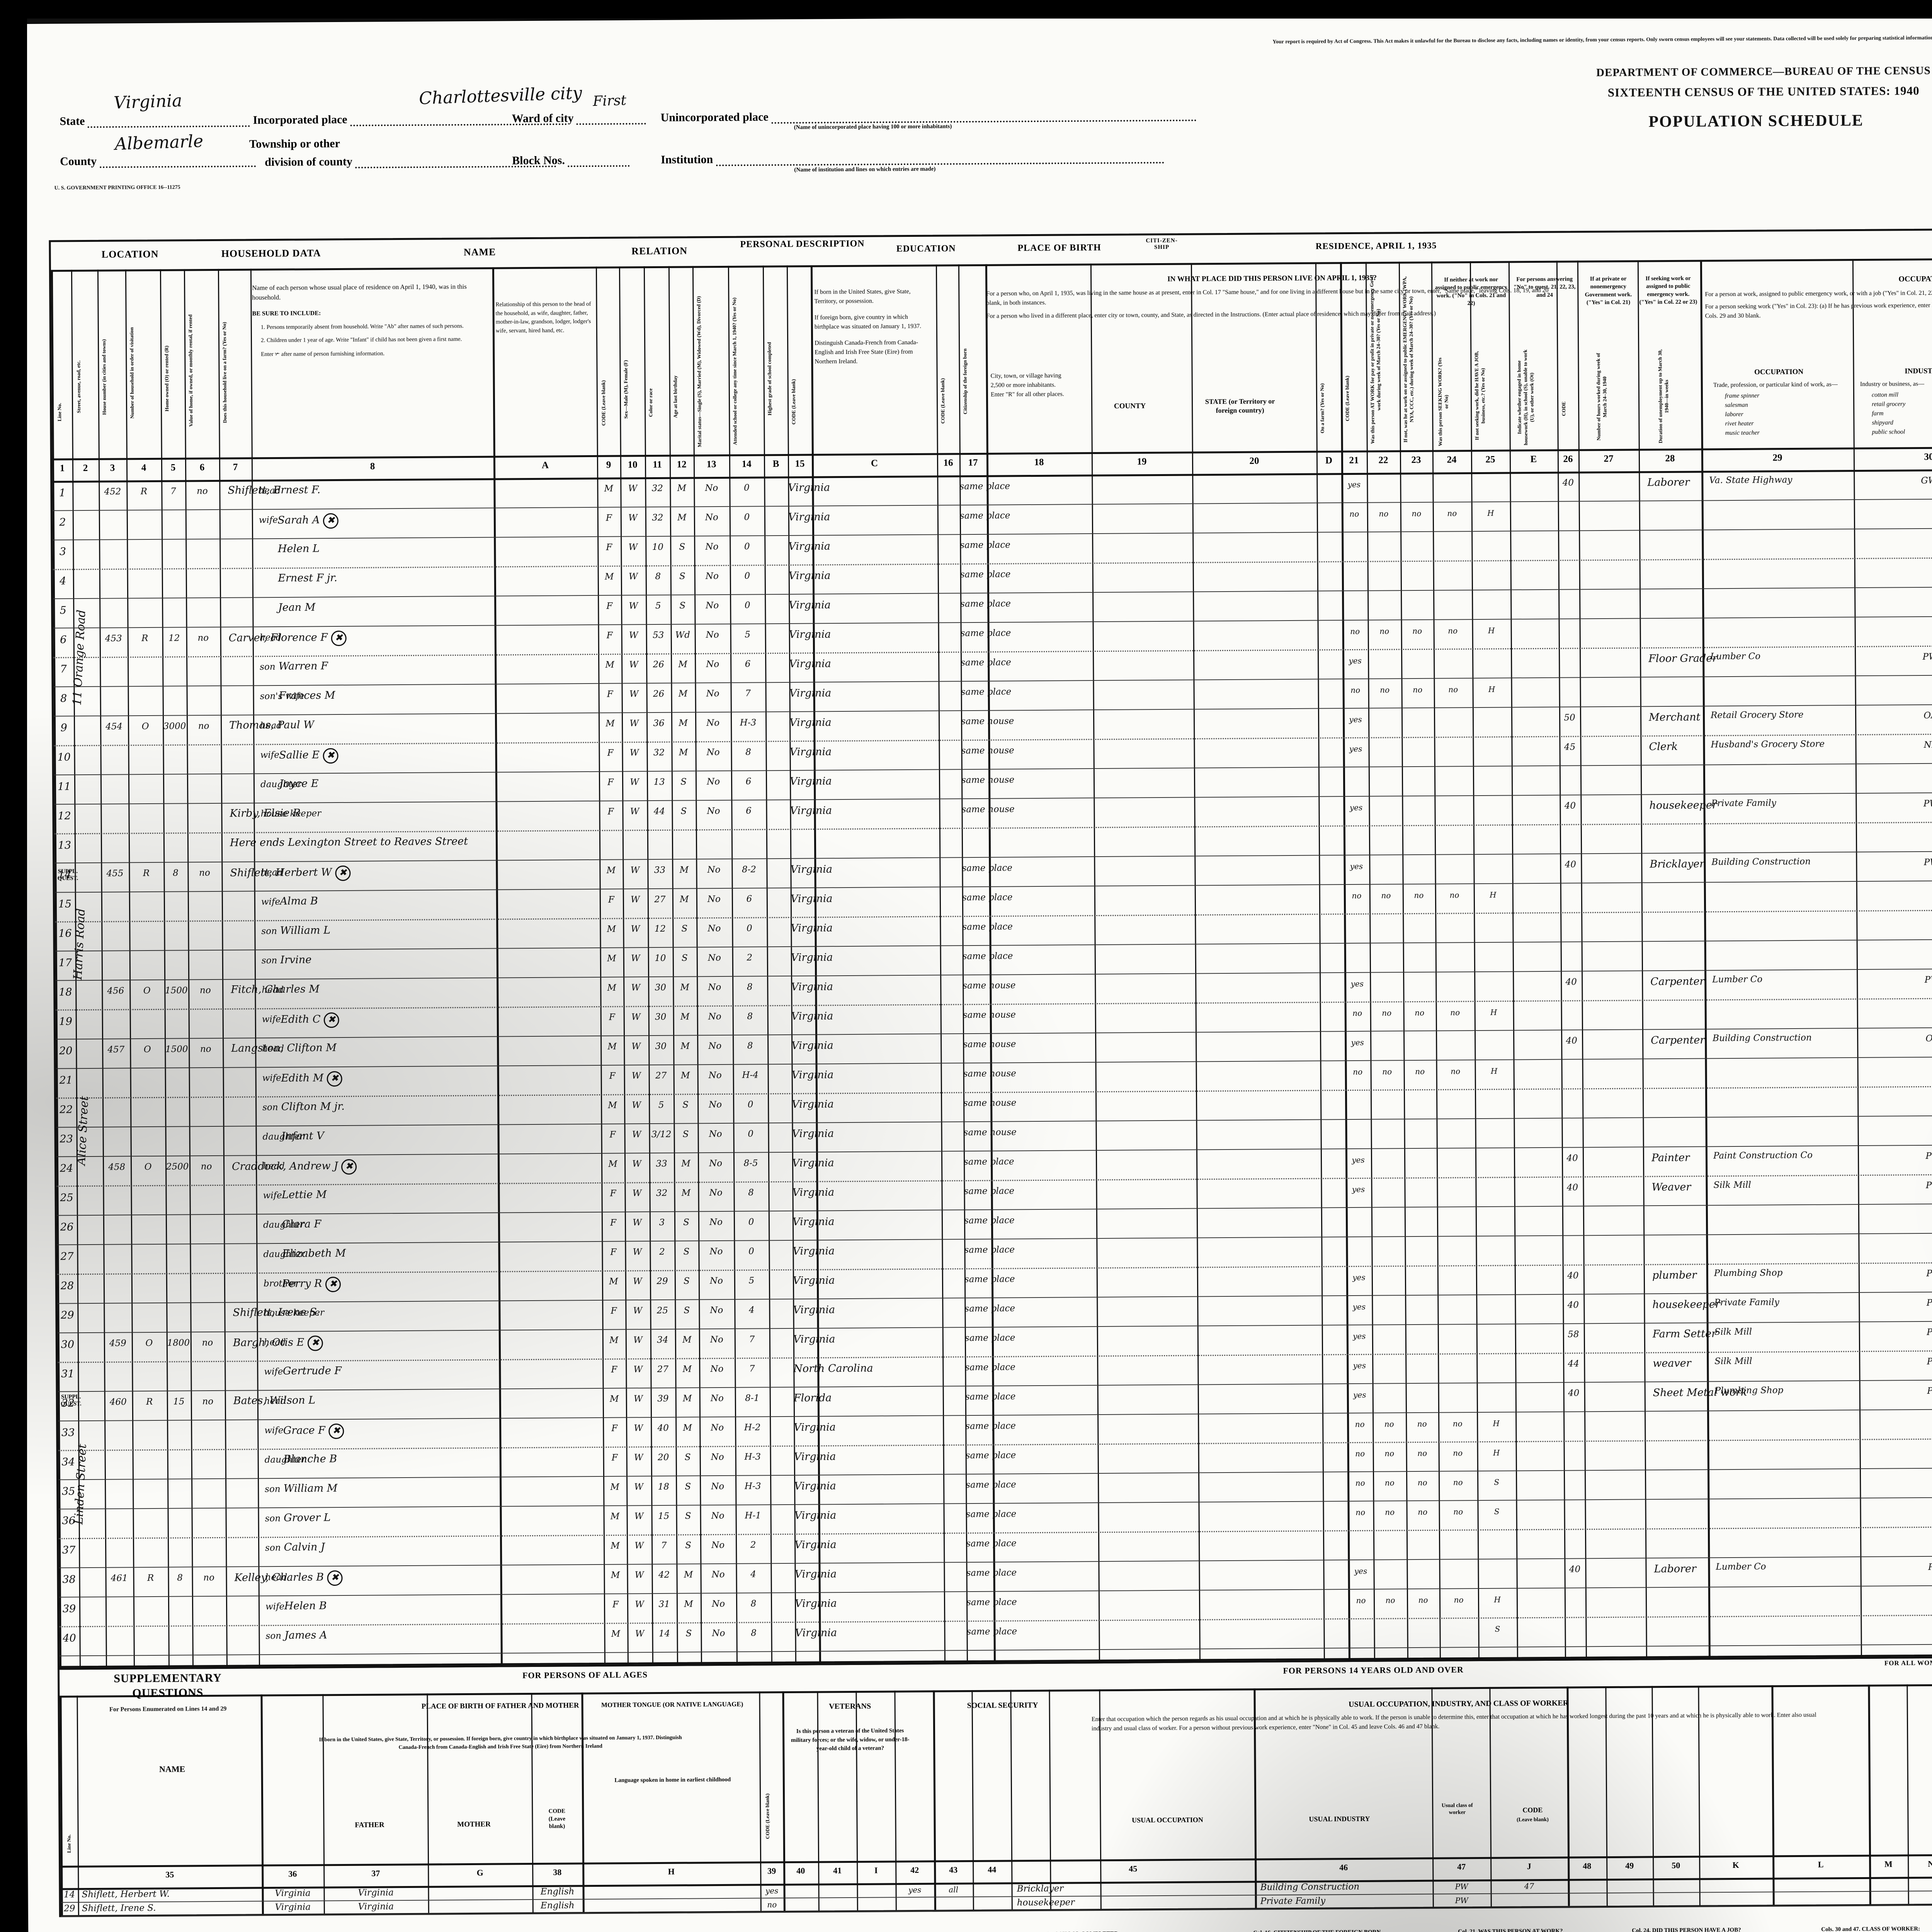 The height and width of the screenshot is (1932, 1932). What do you see at coordinates (716, 1222) in the screenshot?
I see `row-school-26: No` at bounding box center [716, 1222].